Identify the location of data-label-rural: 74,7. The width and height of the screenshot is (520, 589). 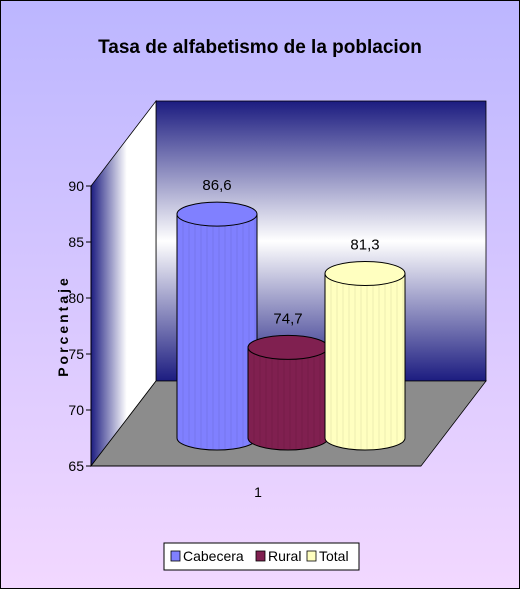
(287, 318).